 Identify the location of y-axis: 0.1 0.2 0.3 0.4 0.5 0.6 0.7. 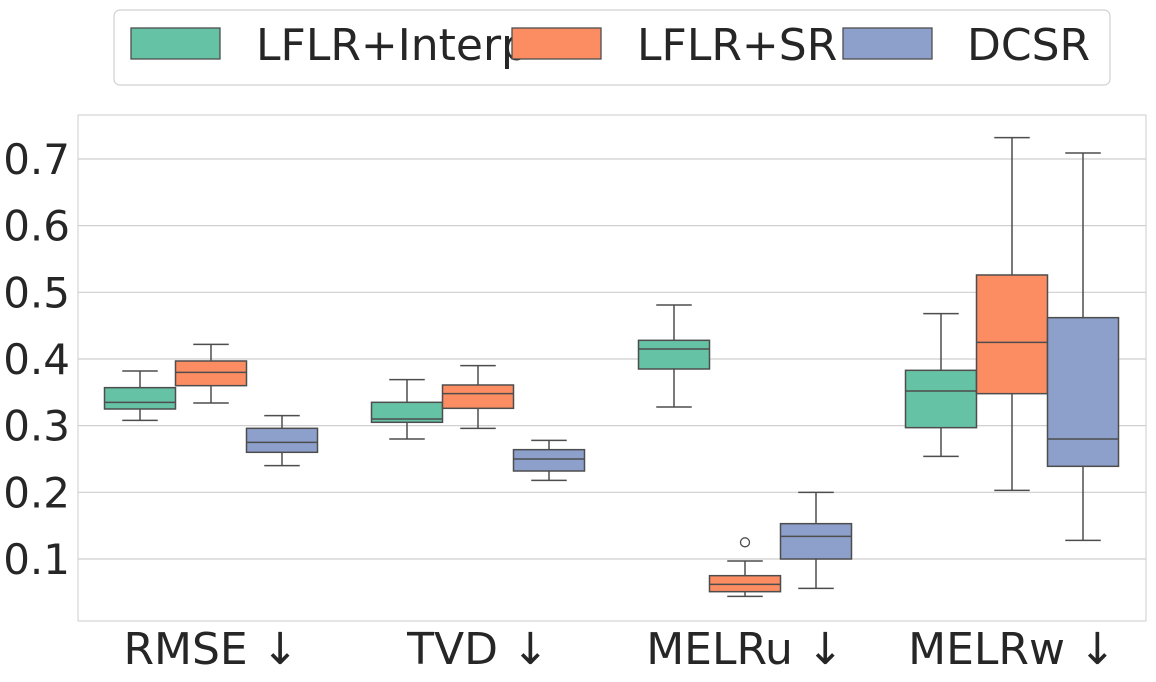
(36, 359).